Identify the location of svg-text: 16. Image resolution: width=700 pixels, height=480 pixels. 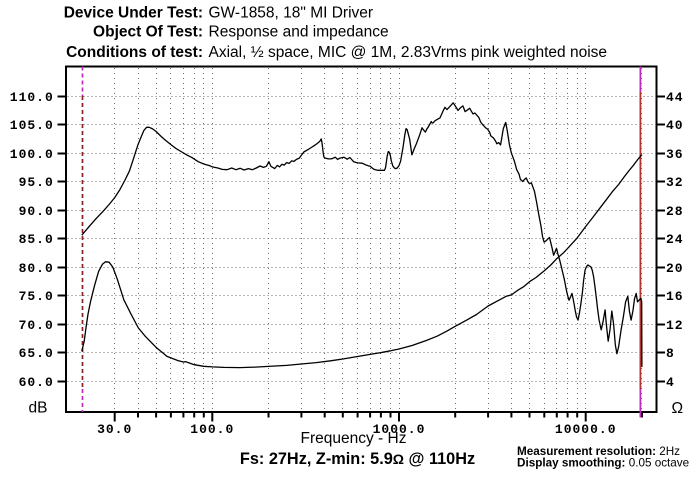
(675, 296).